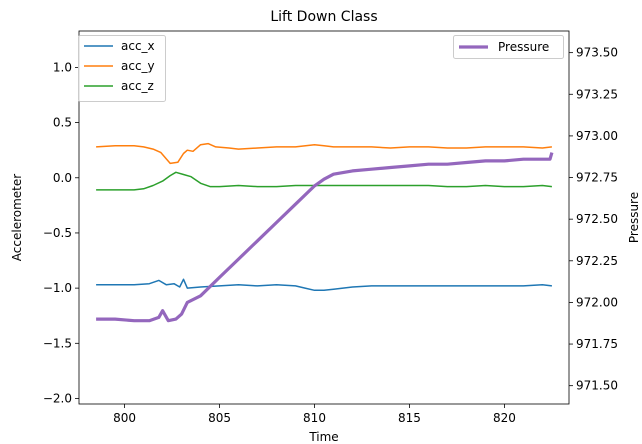  Describe the element at coordinates (523, 47) in the screenshot. I see `legend-label: Pressure` at that location.